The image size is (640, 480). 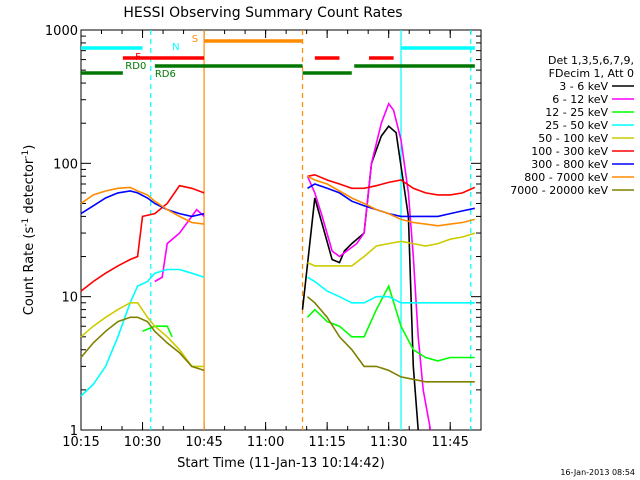 What do you see at coordinates (559, 190) in the screenshot?
I see `legend-label: 7000 - 20000 keV` at bounding box center [559, 190].